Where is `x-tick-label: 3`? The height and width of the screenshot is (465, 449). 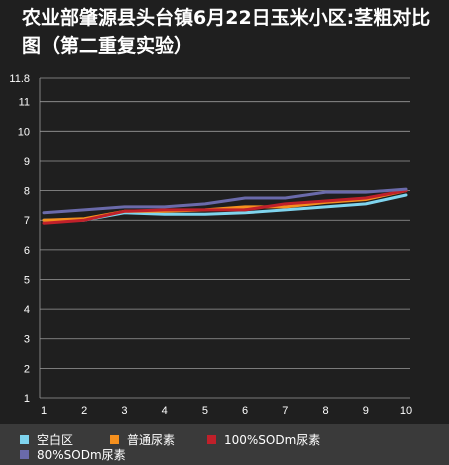 x-tick-label: 3 is located at coordinates (124, 411).